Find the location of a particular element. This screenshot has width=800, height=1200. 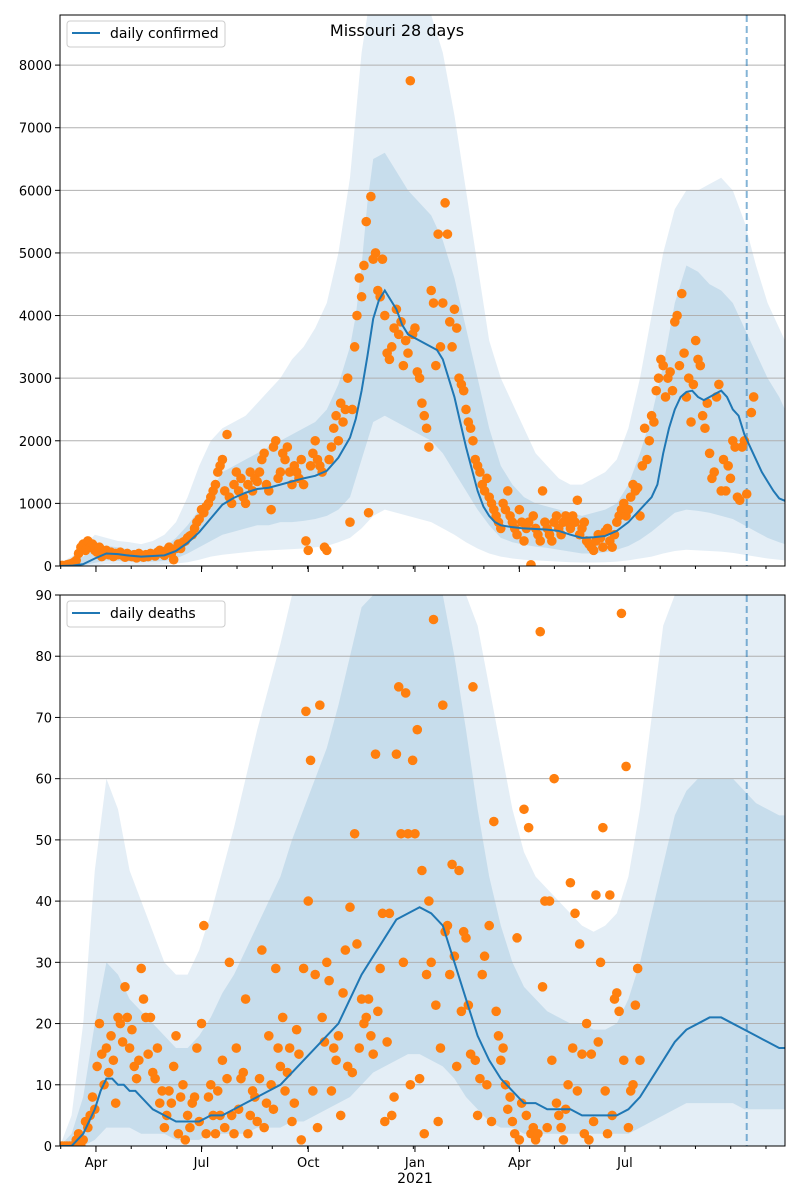

x-tick-label: Oct is located at coordinates (308, 1163).